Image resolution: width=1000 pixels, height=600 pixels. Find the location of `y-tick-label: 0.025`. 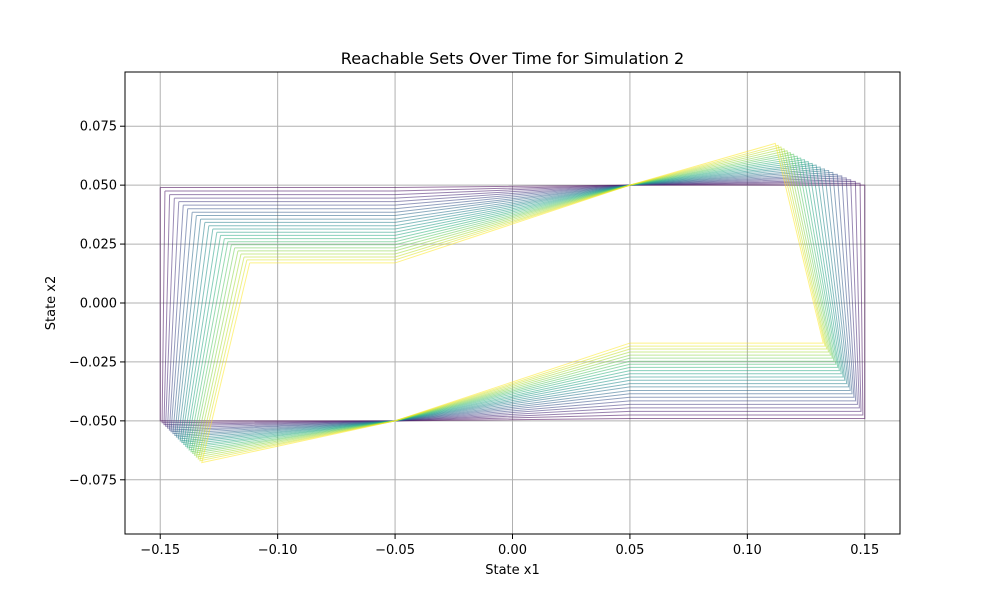

y-tick-label: 0.025 is located at coordinates (98, 245).